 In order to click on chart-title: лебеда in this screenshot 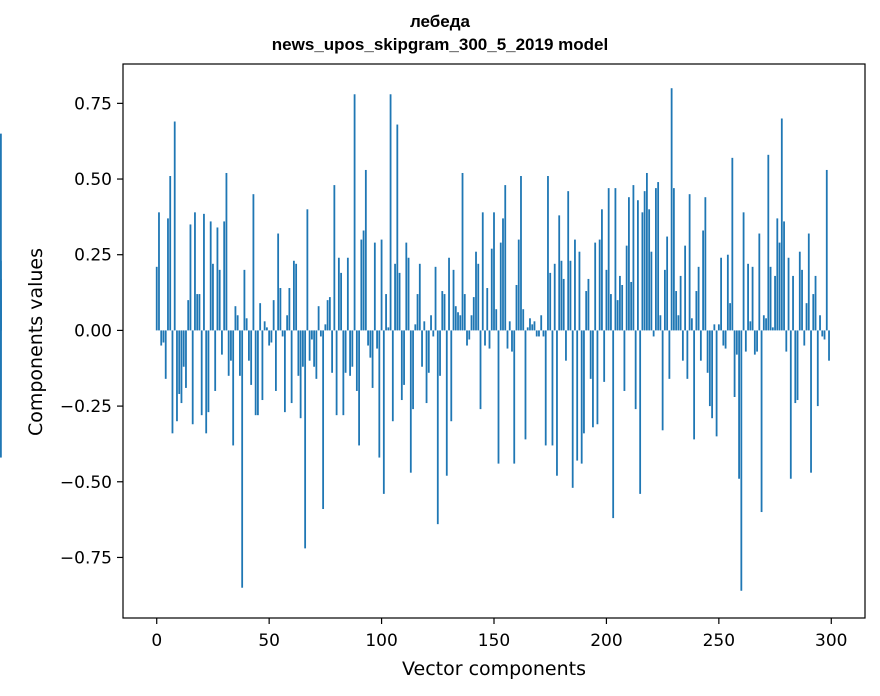, I will do `click(439, 21)`.